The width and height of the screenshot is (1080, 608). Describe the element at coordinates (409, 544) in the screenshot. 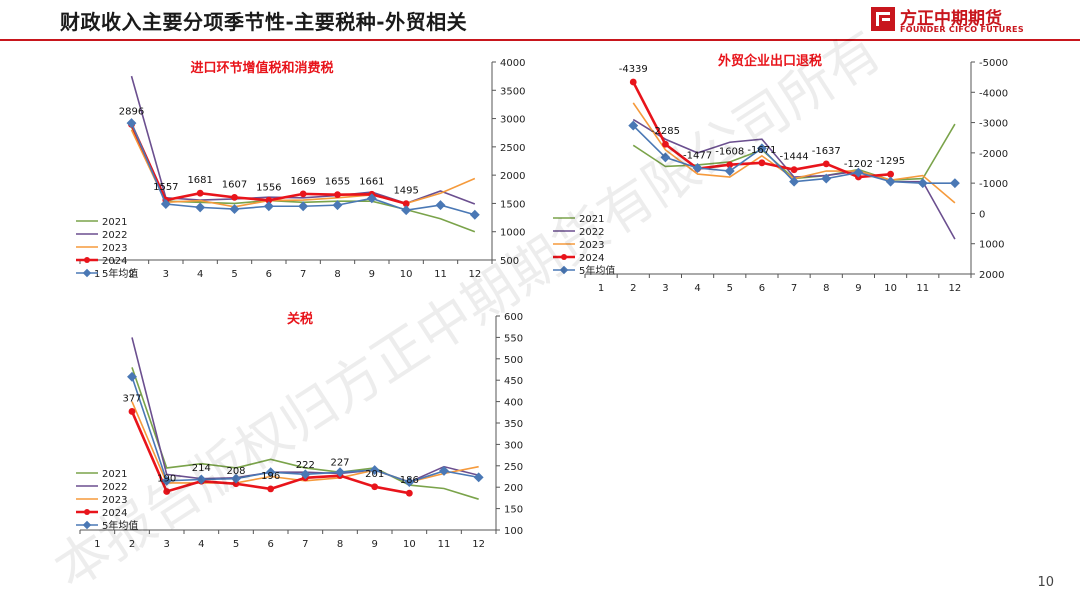

I see `x-tick-label: 10` at that location.